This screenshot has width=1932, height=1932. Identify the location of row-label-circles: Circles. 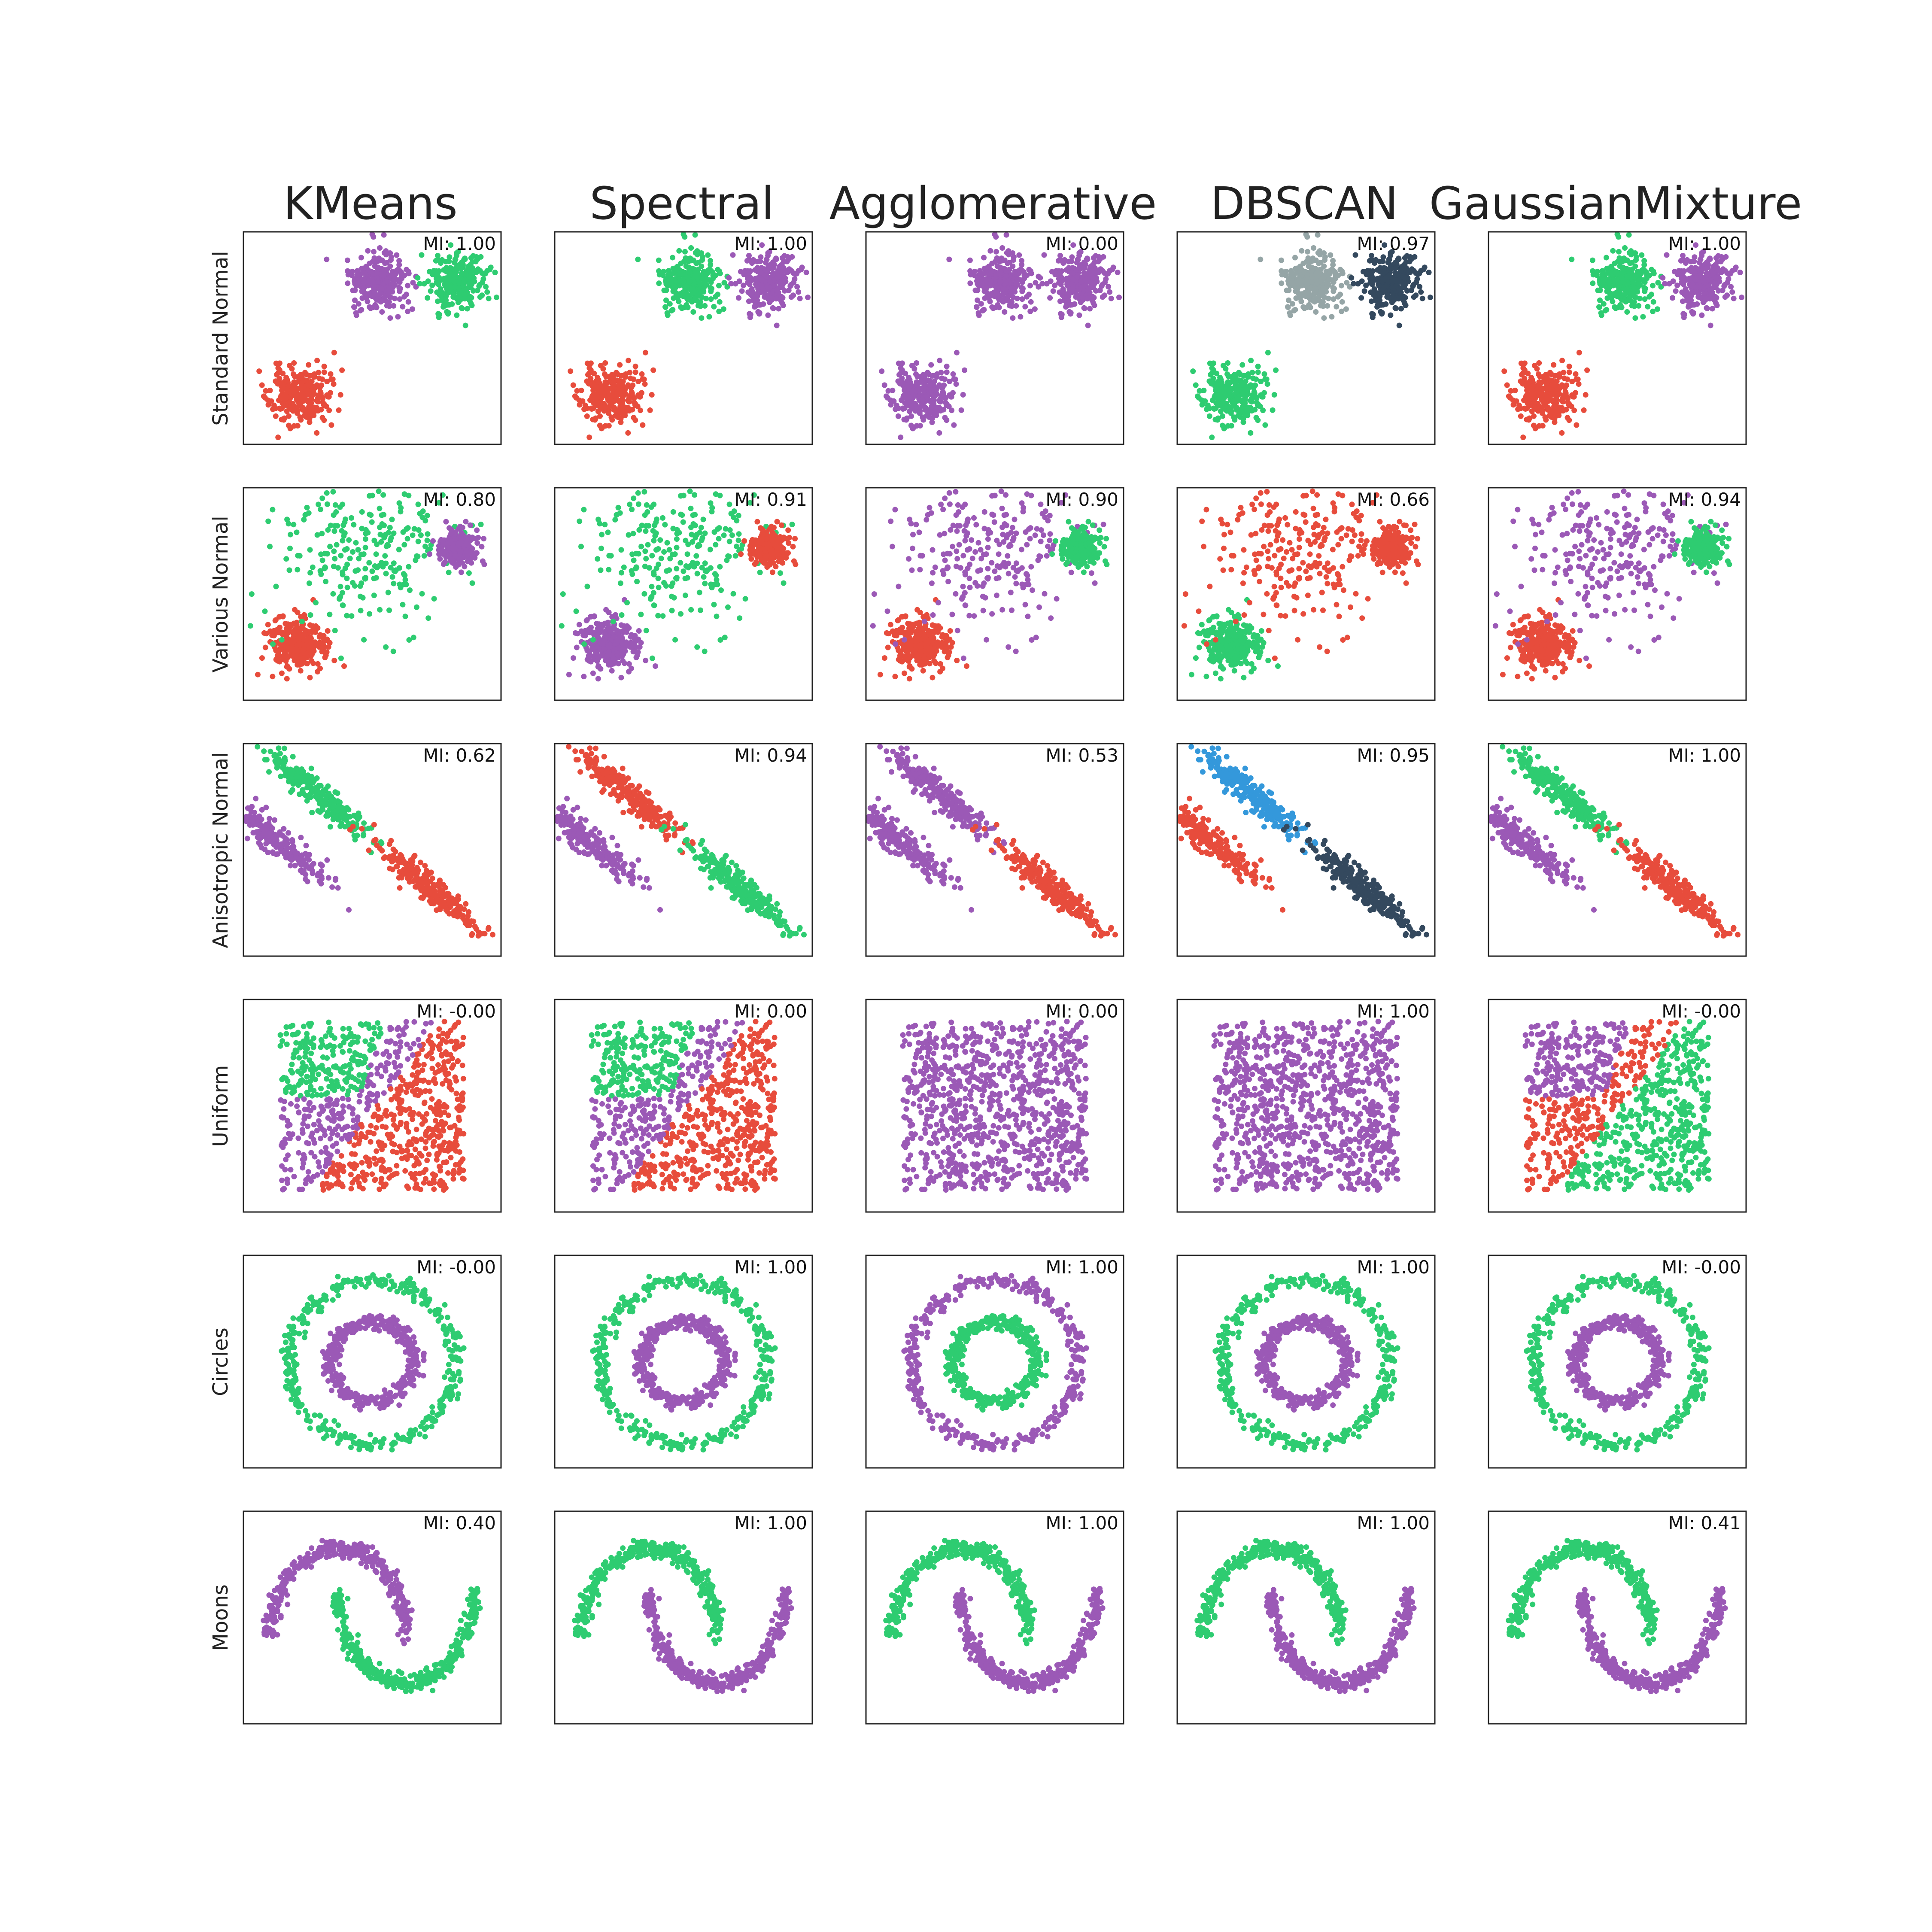
(221, 1361).